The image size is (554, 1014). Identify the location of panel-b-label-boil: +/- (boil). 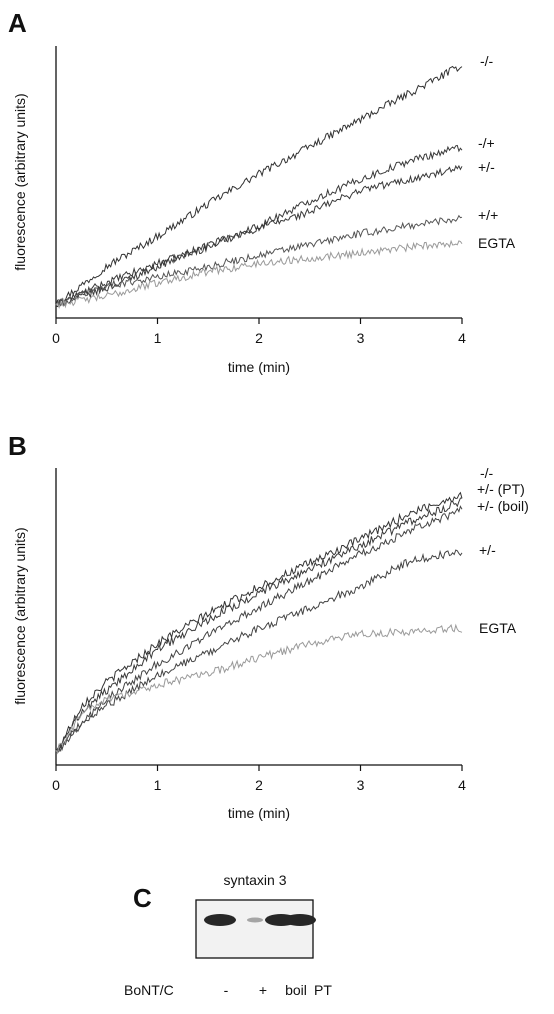
(503, 506).